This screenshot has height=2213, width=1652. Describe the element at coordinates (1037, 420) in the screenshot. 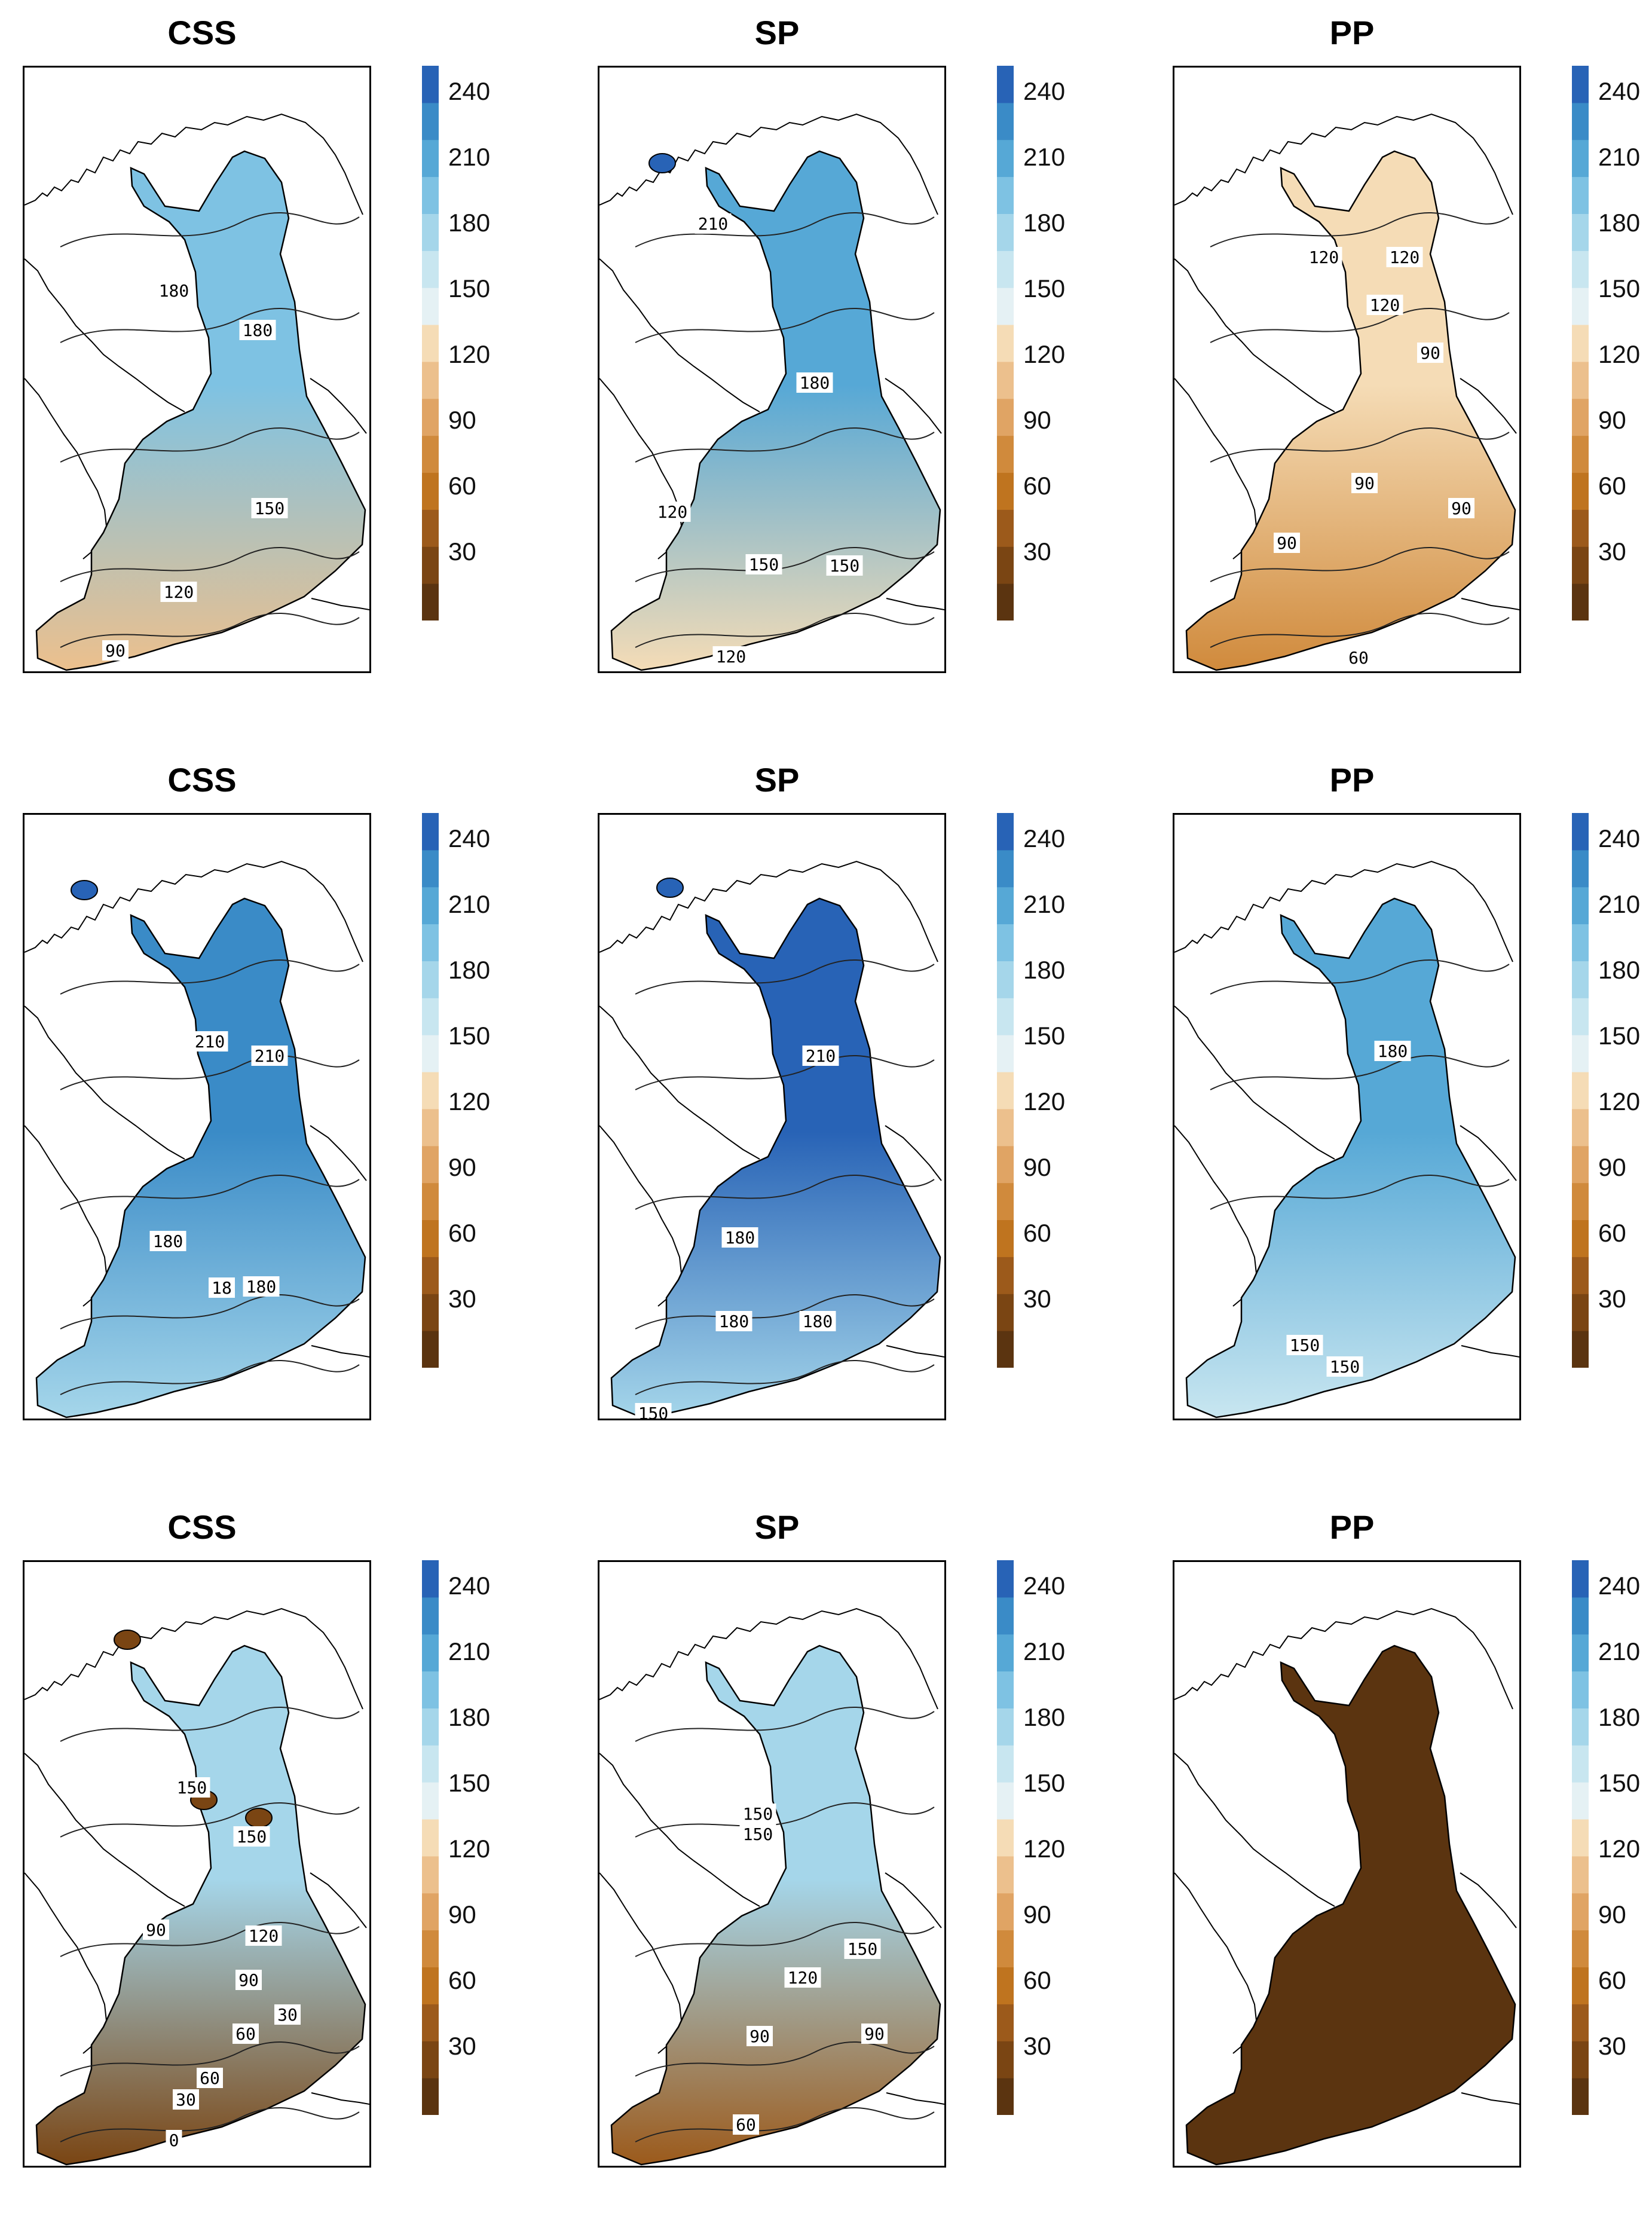

I see `colorbar-tick: 90` at that location.